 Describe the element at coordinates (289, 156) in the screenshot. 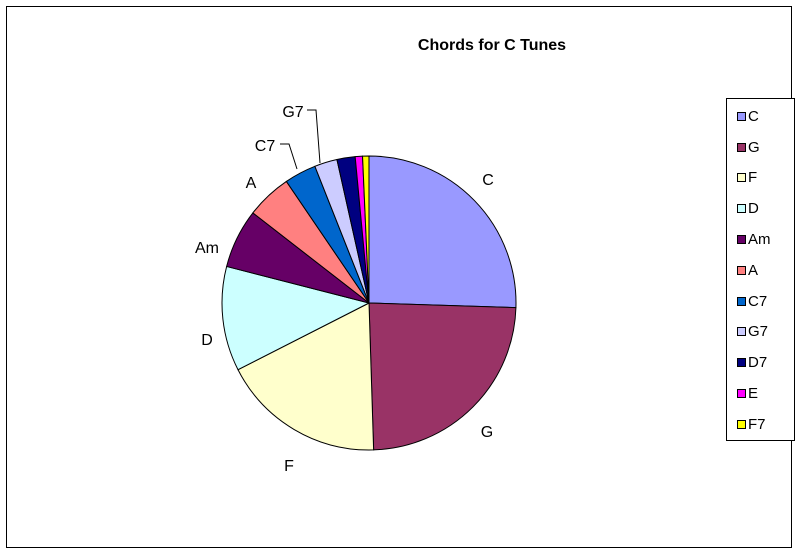

I see `leader-line-c7` at that location.